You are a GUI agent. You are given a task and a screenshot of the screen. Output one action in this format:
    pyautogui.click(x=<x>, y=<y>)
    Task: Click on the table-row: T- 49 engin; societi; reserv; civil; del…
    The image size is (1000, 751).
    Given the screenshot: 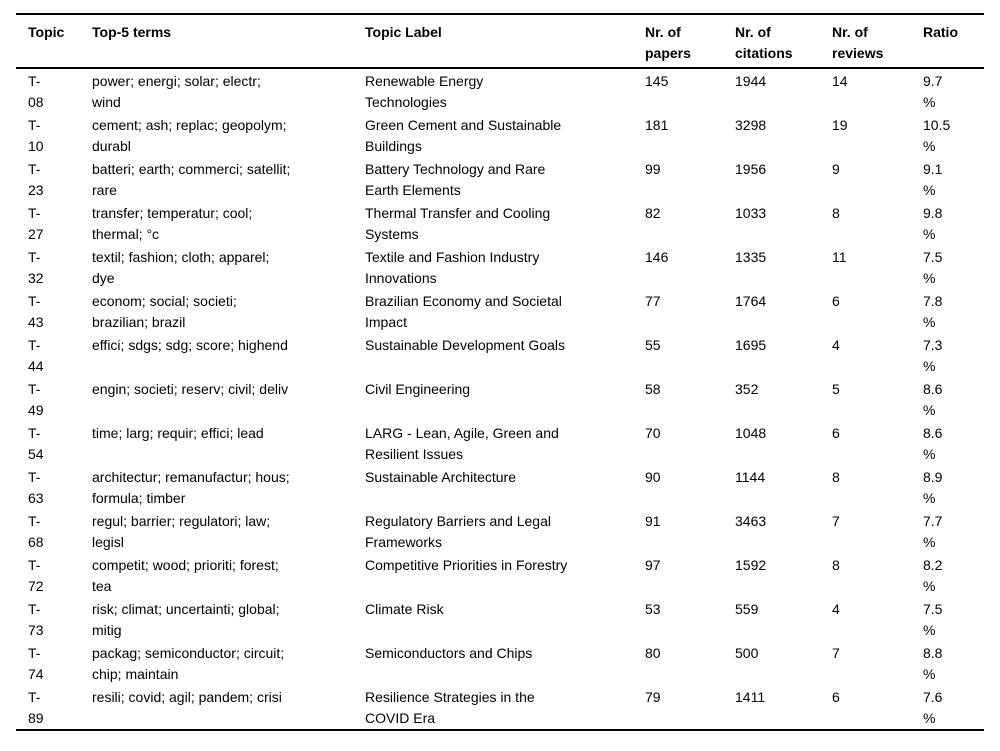 What is the action you would take?
    pyautogui.click(x=500, y=399)
    